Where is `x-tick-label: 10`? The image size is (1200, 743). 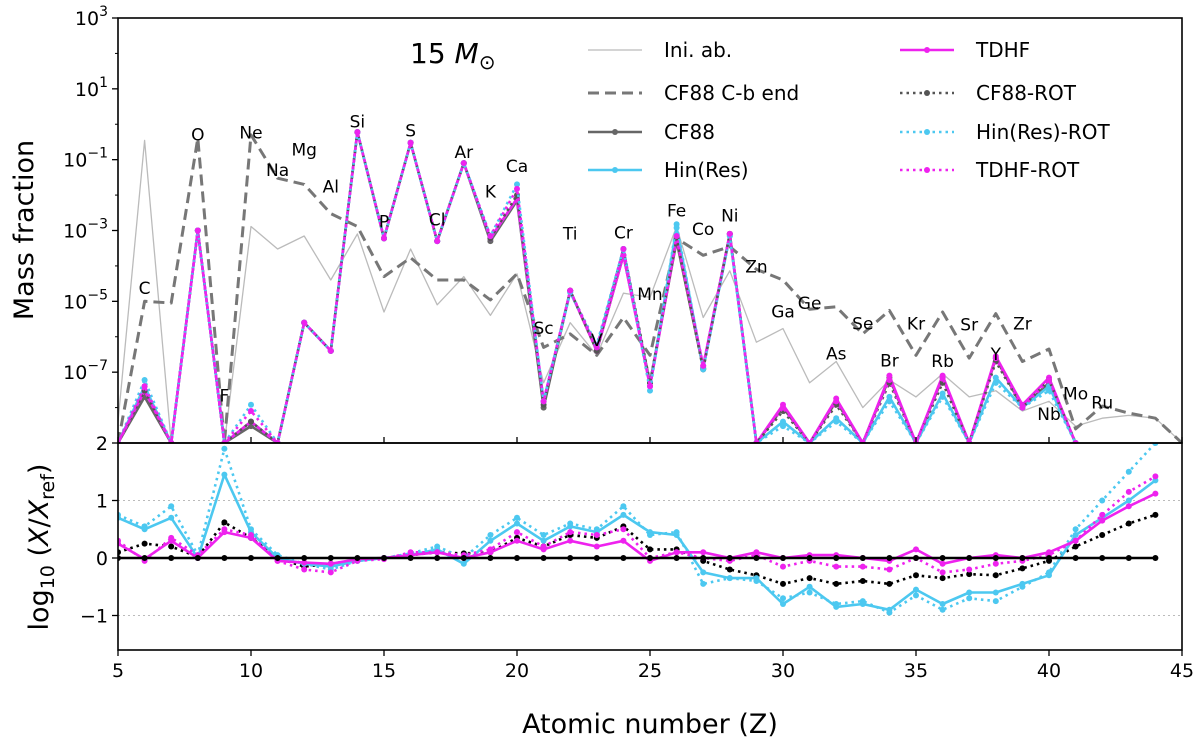 x-tick-label: 10 is located at coordinates (251, 671).